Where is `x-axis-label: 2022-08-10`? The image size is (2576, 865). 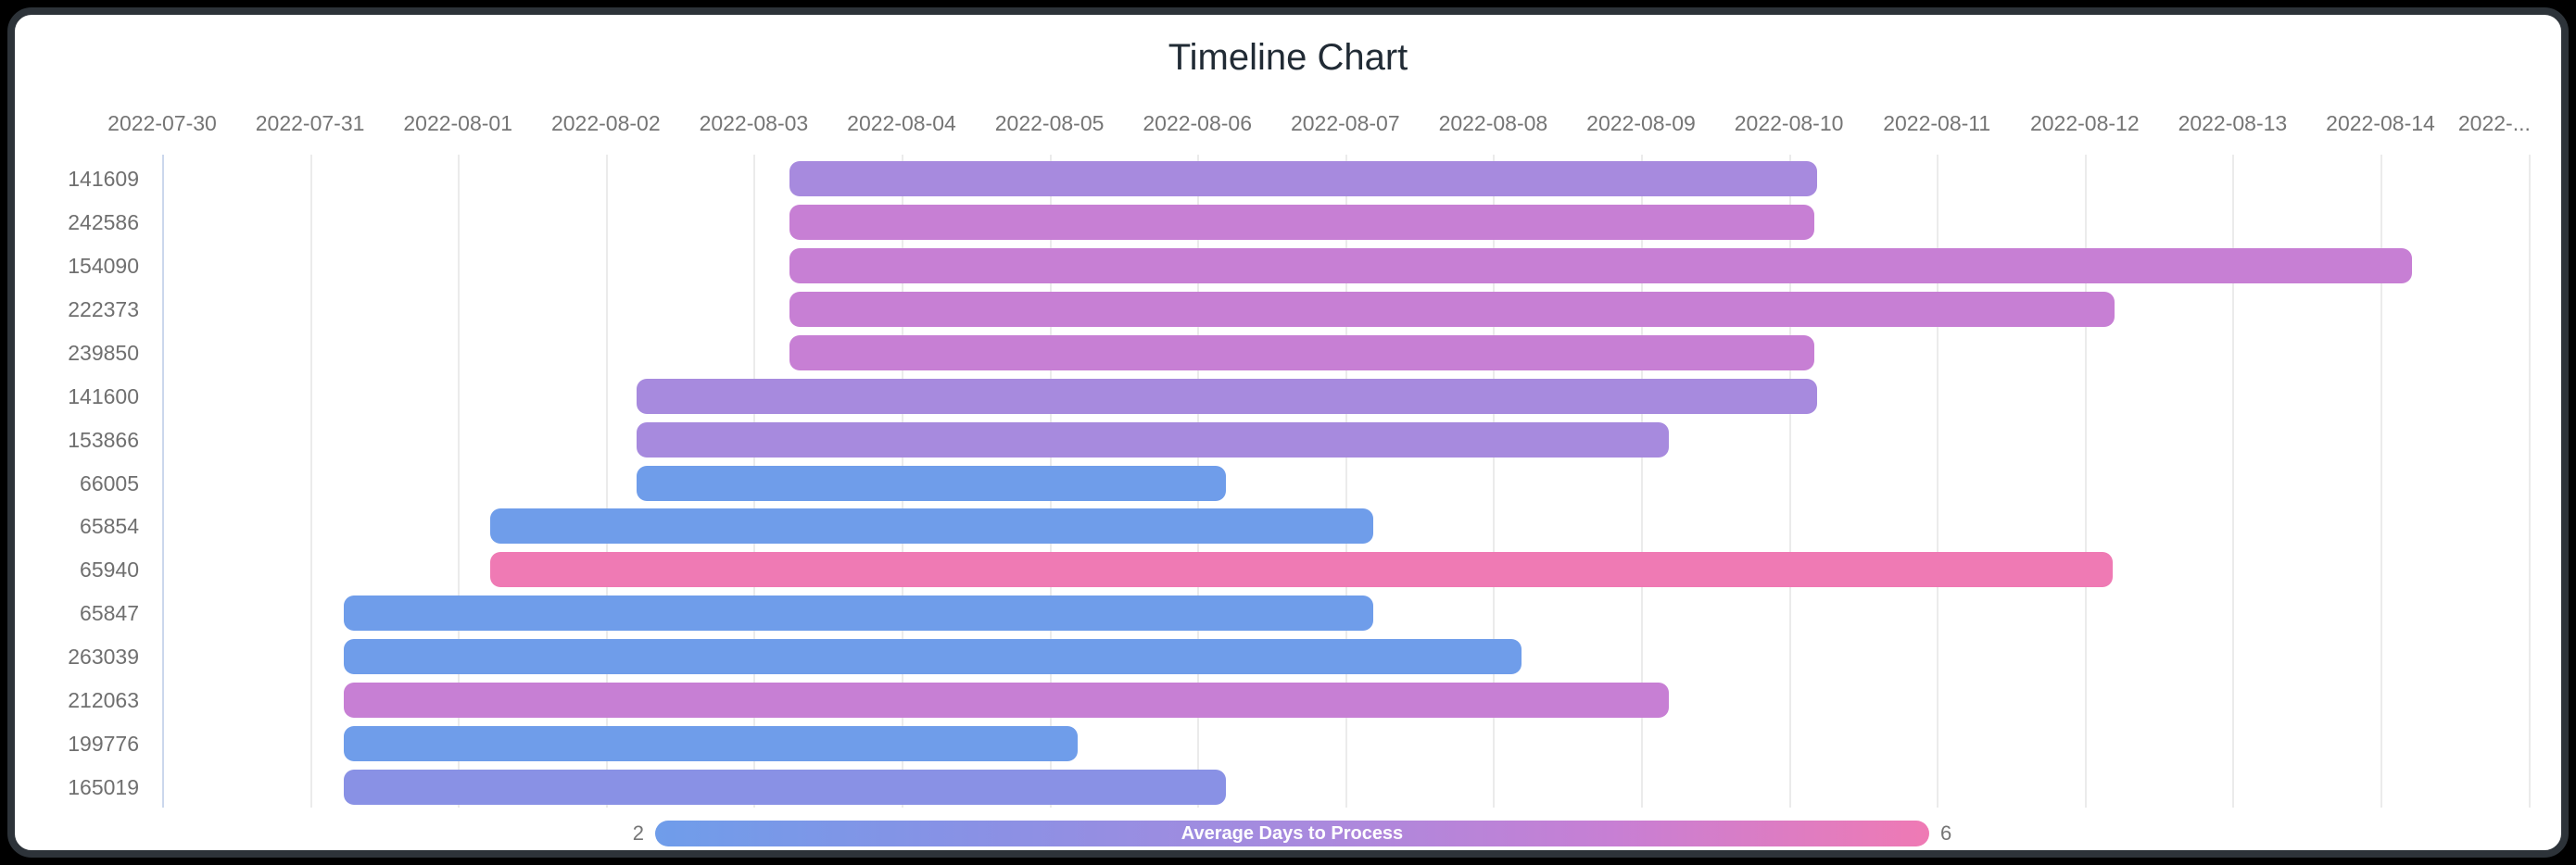
x-axis-label: 2022-08-10 is located at coordinates (1789, 123).